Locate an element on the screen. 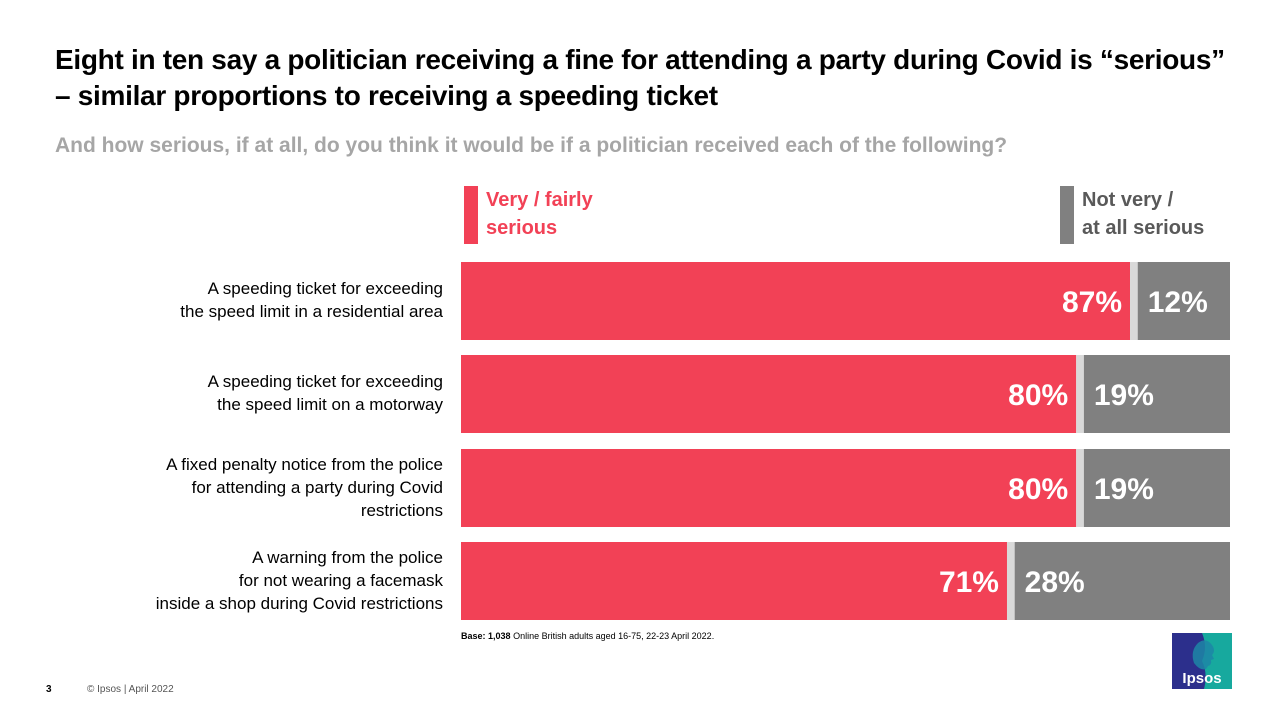 This screenshot has height=720, width=1280. data-label: 87% is located at coordinates (1092, 302).